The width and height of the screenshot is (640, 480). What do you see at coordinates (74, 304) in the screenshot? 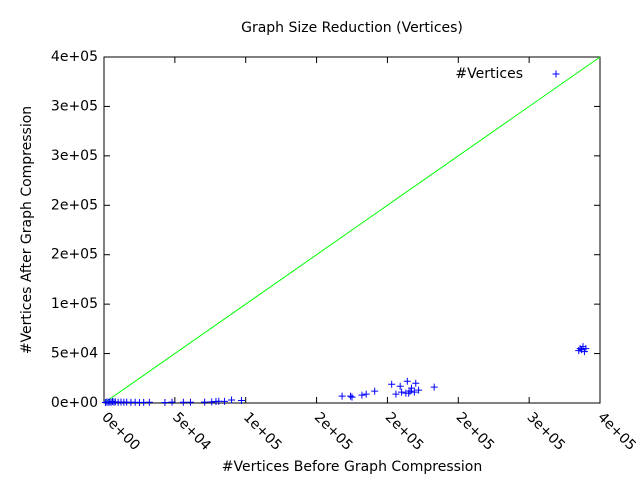
I see `y-tick-label: 1e+05` at bounding box center [74, 304].